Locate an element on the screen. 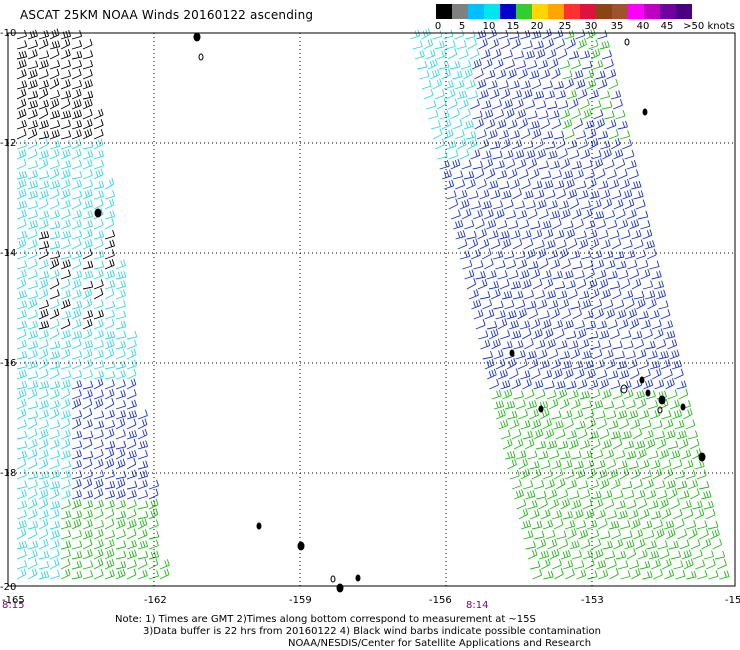 The image size is (740, 650). colorbar-swatch is located at coordinates (684, 11).